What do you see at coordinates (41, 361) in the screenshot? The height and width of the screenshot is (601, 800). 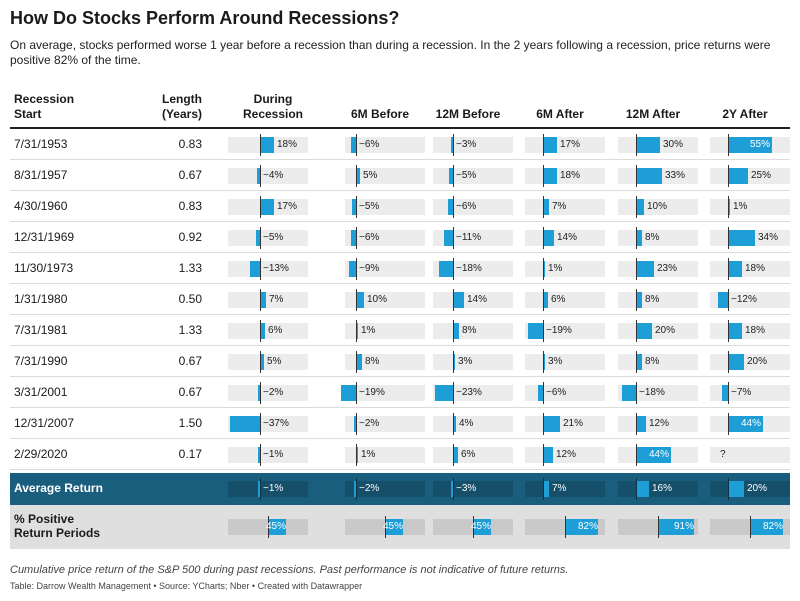 I see `recession-start-cell: 7/31/1990` at bounding box center [41, 361].